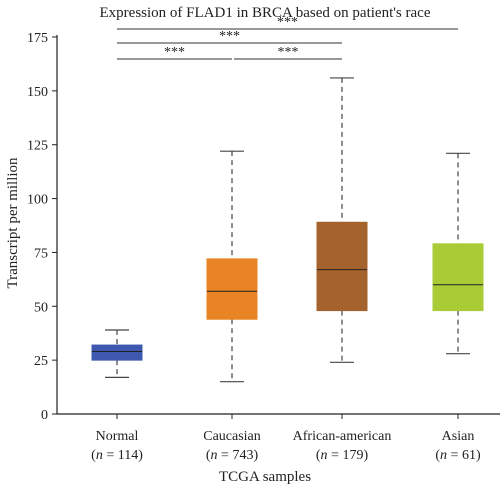  I want to click on x-tick-label: Asian, so click(458, 436).